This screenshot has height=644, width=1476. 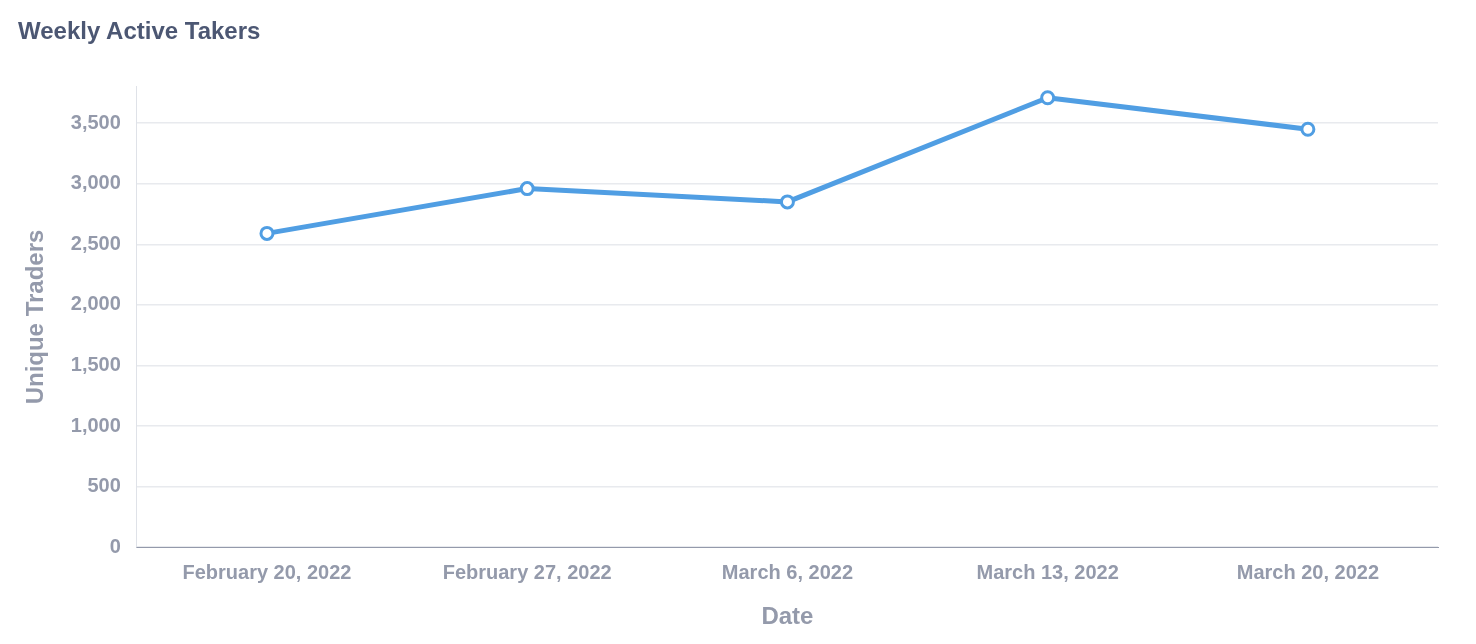 I want to click on x-tick-label: March 13, 2022, so click(x=1047, y=571).